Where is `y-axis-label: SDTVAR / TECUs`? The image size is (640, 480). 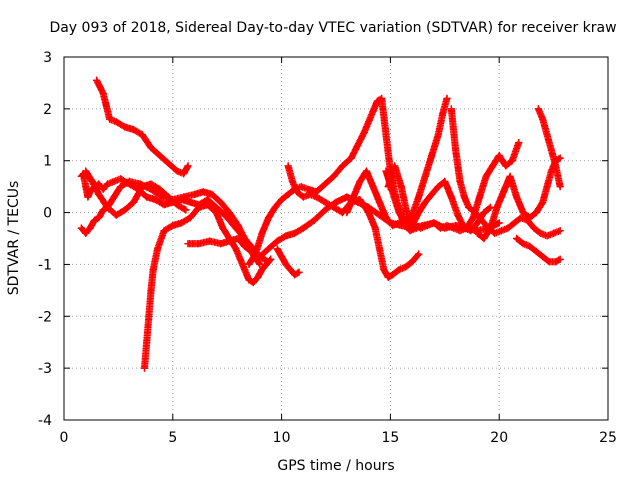 y-axis-label: SDTVAR / TECUs is located at coordinates (14, 238).